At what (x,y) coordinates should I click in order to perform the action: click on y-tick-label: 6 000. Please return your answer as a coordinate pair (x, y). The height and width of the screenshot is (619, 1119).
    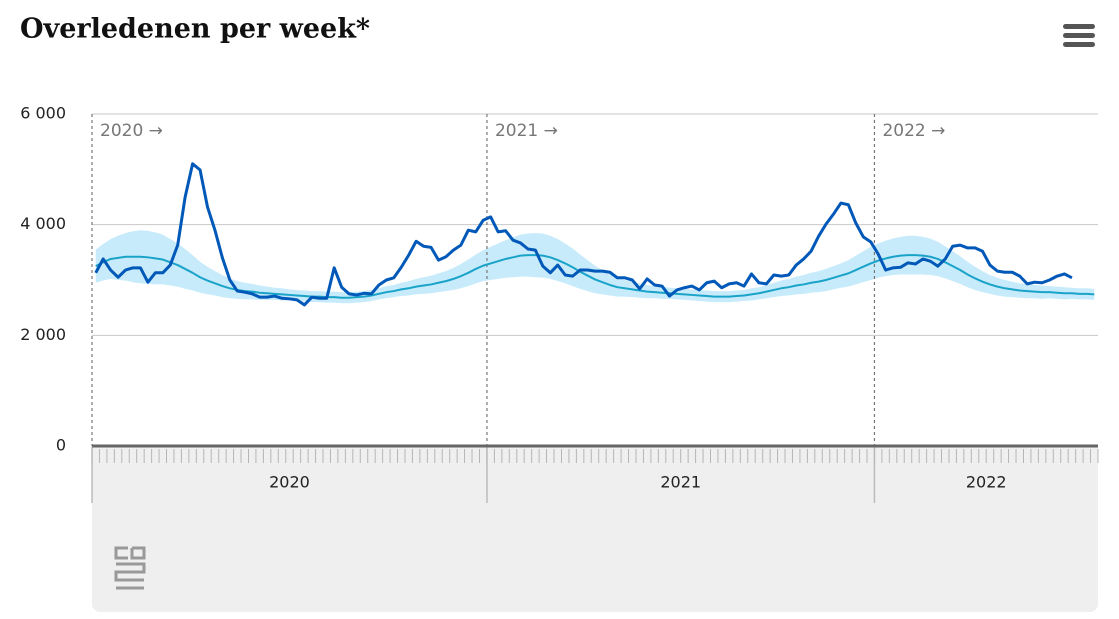
    Looking at the image, I should click on (43, 113).